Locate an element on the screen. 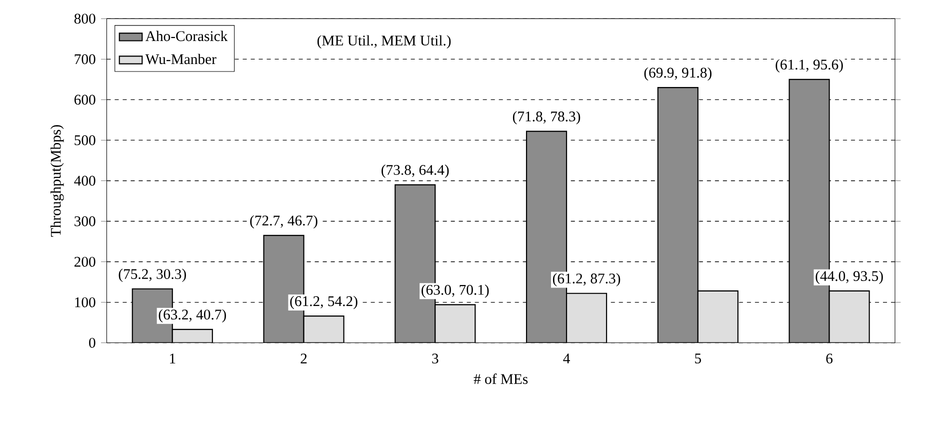 This screenshot has height=425, width=931. x-tick-label: 4 is located at coordinates (566, 358).